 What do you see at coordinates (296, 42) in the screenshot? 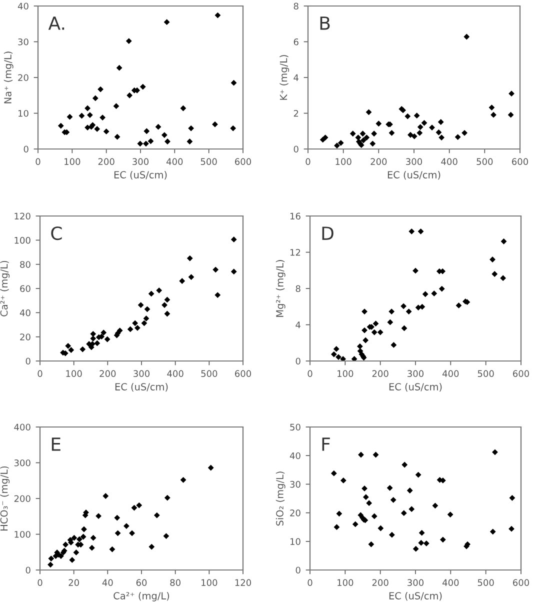
I see `y-tick-label: 6` at bounding box center [296, 42].